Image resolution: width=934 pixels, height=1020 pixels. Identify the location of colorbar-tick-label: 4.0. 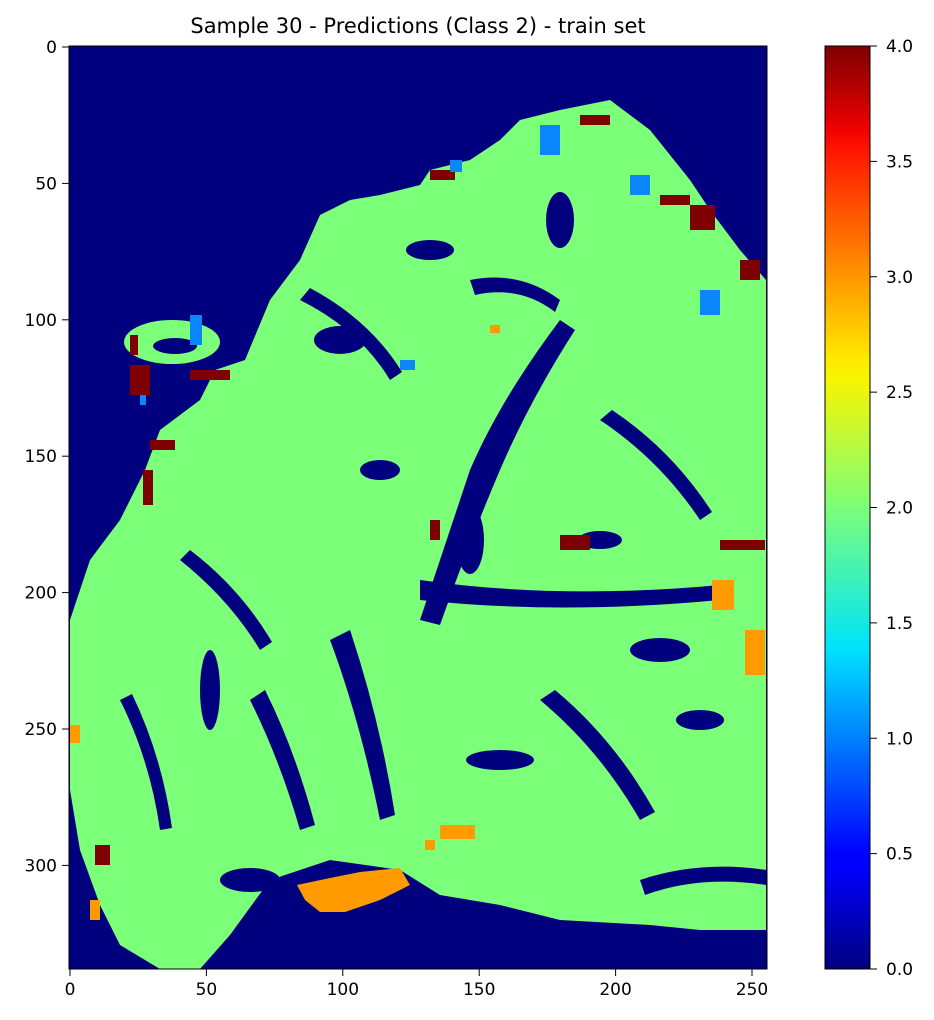
(899, 47).